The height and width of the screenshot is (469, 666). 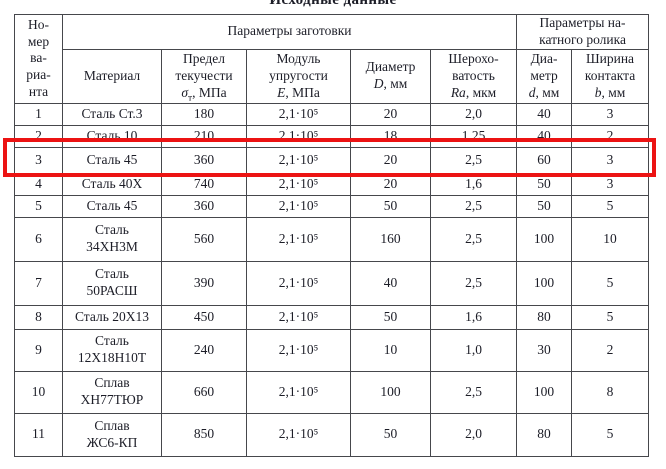 I want to click on variant-number-cell: 6, so click(x=38, y=239).